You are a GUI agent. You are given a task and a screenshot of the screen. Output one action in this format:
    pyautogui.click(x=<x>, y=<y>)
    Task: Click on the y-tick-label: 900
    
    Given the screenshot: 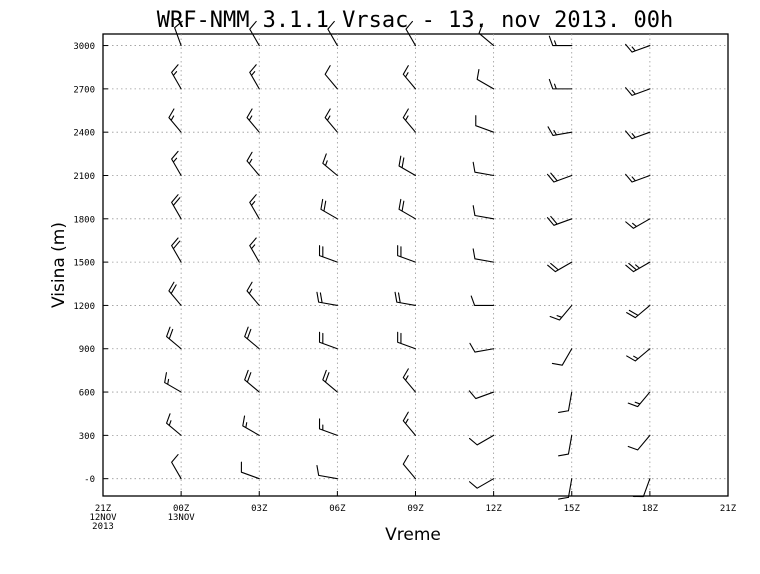 What is the action you would take?
    pyautogui.click(x=87, y=350)
    